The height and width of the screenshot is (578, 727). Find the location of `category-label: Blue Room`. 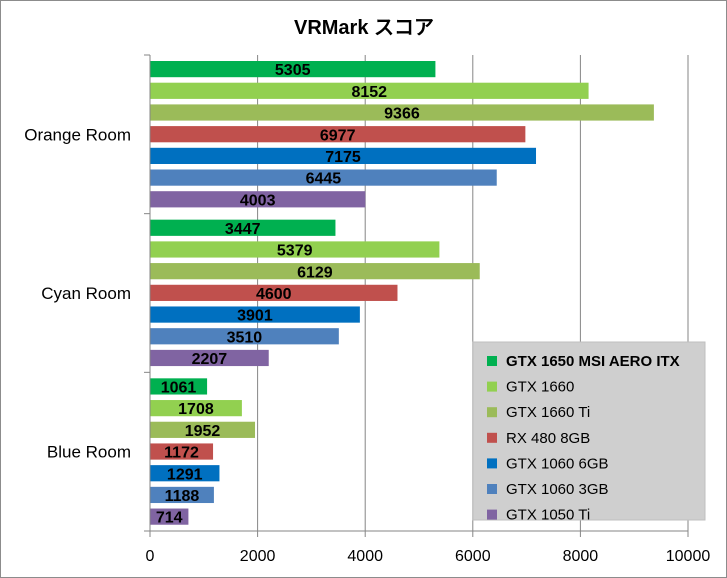

category-label: Blue Room is located at coordinates (89, 452).